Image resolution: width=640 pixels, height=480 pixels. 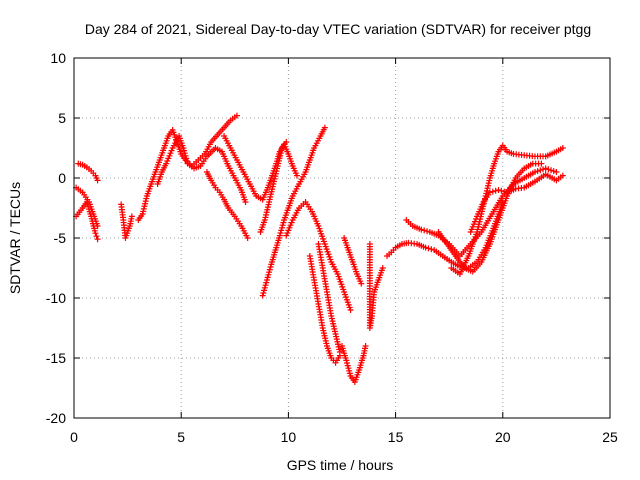 What do you see at coordinates (353, 261) in the screenshot?
I see `series-arc-O` at bounding box center [353, 261].